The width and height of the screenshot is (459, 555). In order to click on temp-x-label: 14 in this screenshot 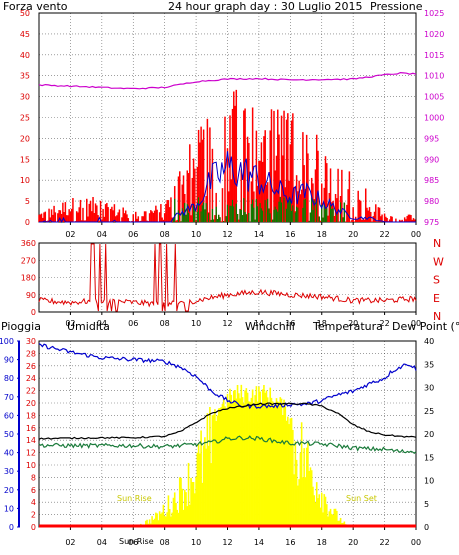, I will do `click(259, 542)`.